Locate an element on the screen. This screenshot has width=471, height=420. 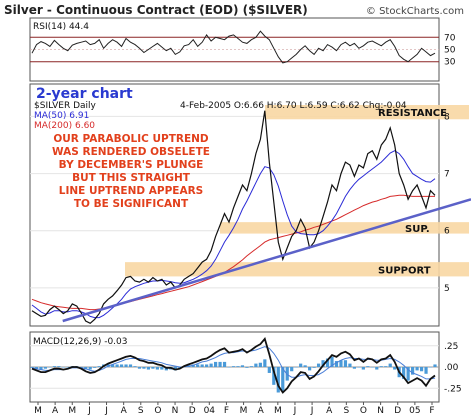
macd-tick-label: -.25 is located at coordinates (453, 389).